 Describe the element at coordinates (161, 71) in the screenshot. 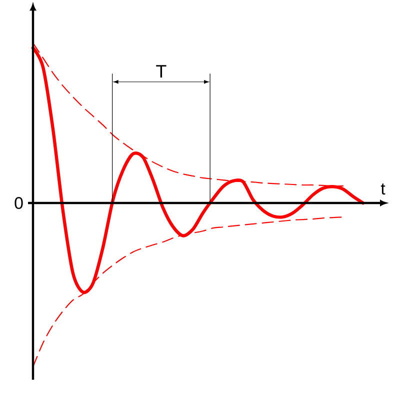

I see `annotation: T` at that location.